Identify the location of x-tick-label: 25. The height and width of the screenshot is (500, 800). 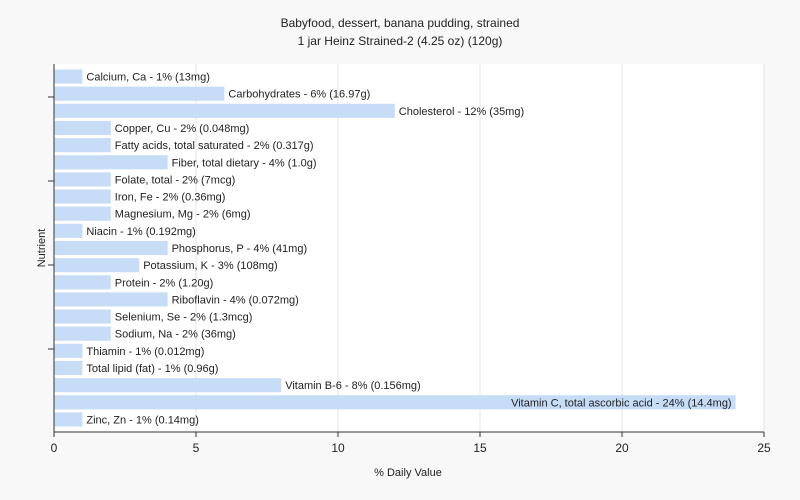
(764, 448).